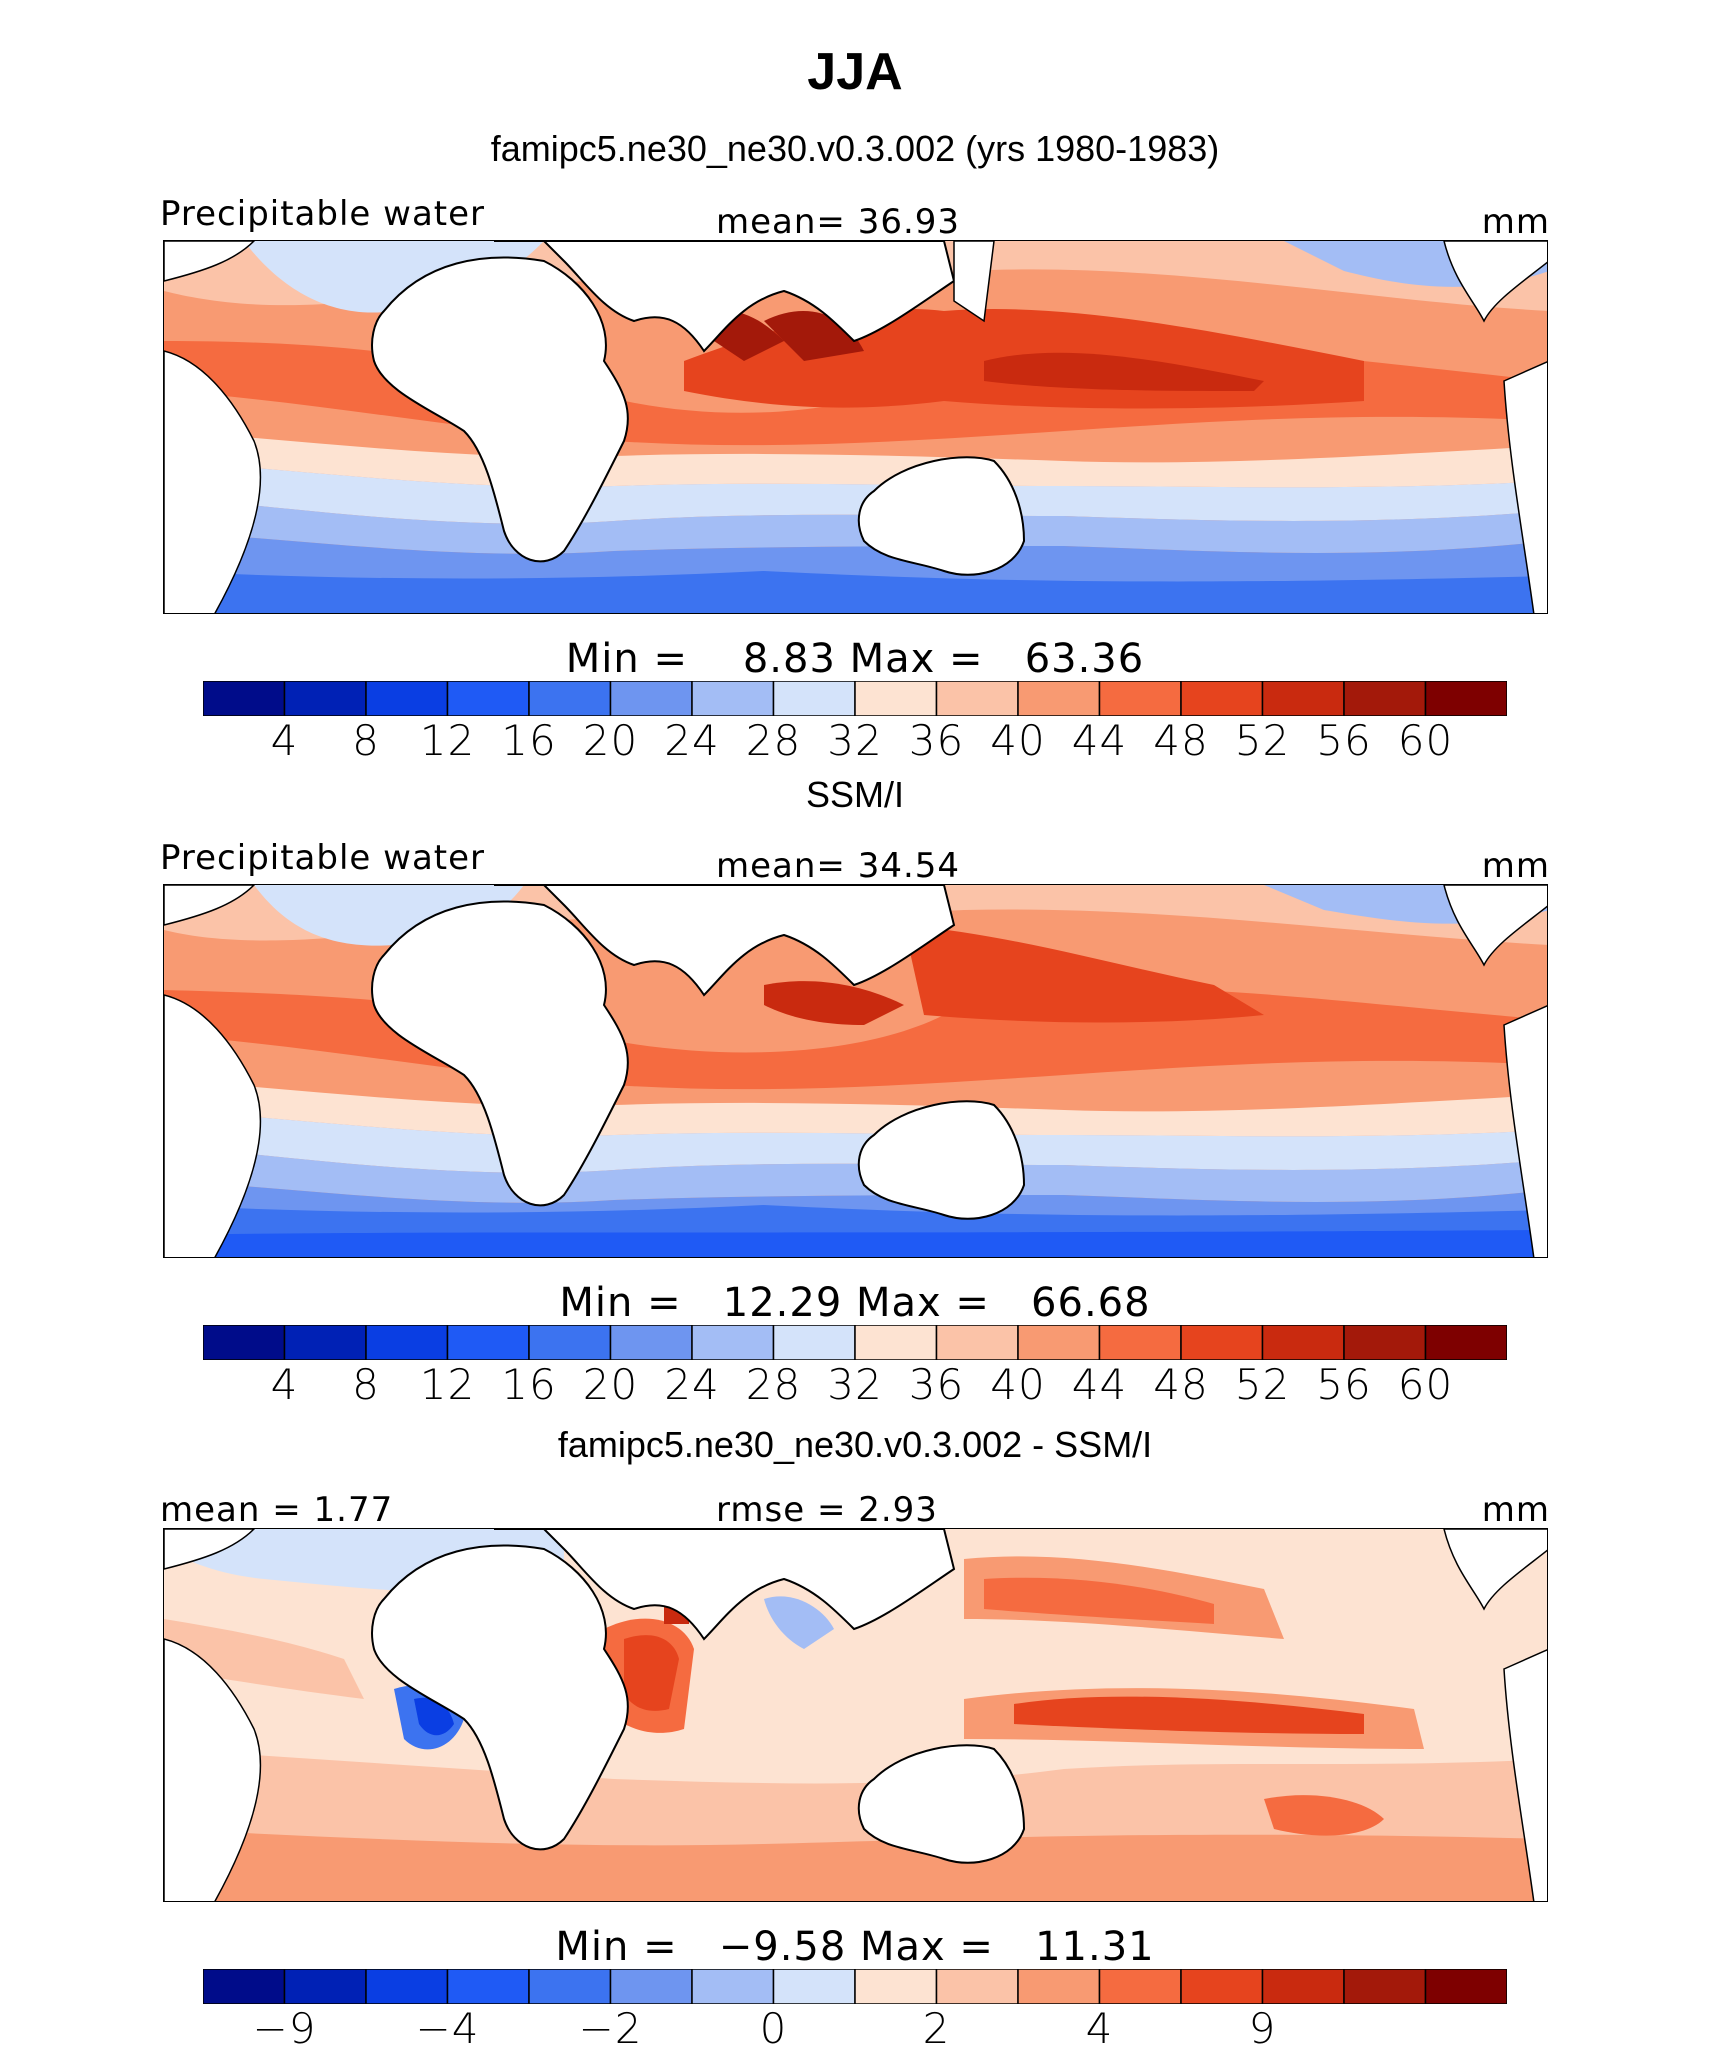 This screenshot has width=1710, height=2053. What do you see at coordinates (323, 214) in the screenshot?
I see `panel-1-variable-label: Precipitable water` at bounding box center [323, 214].